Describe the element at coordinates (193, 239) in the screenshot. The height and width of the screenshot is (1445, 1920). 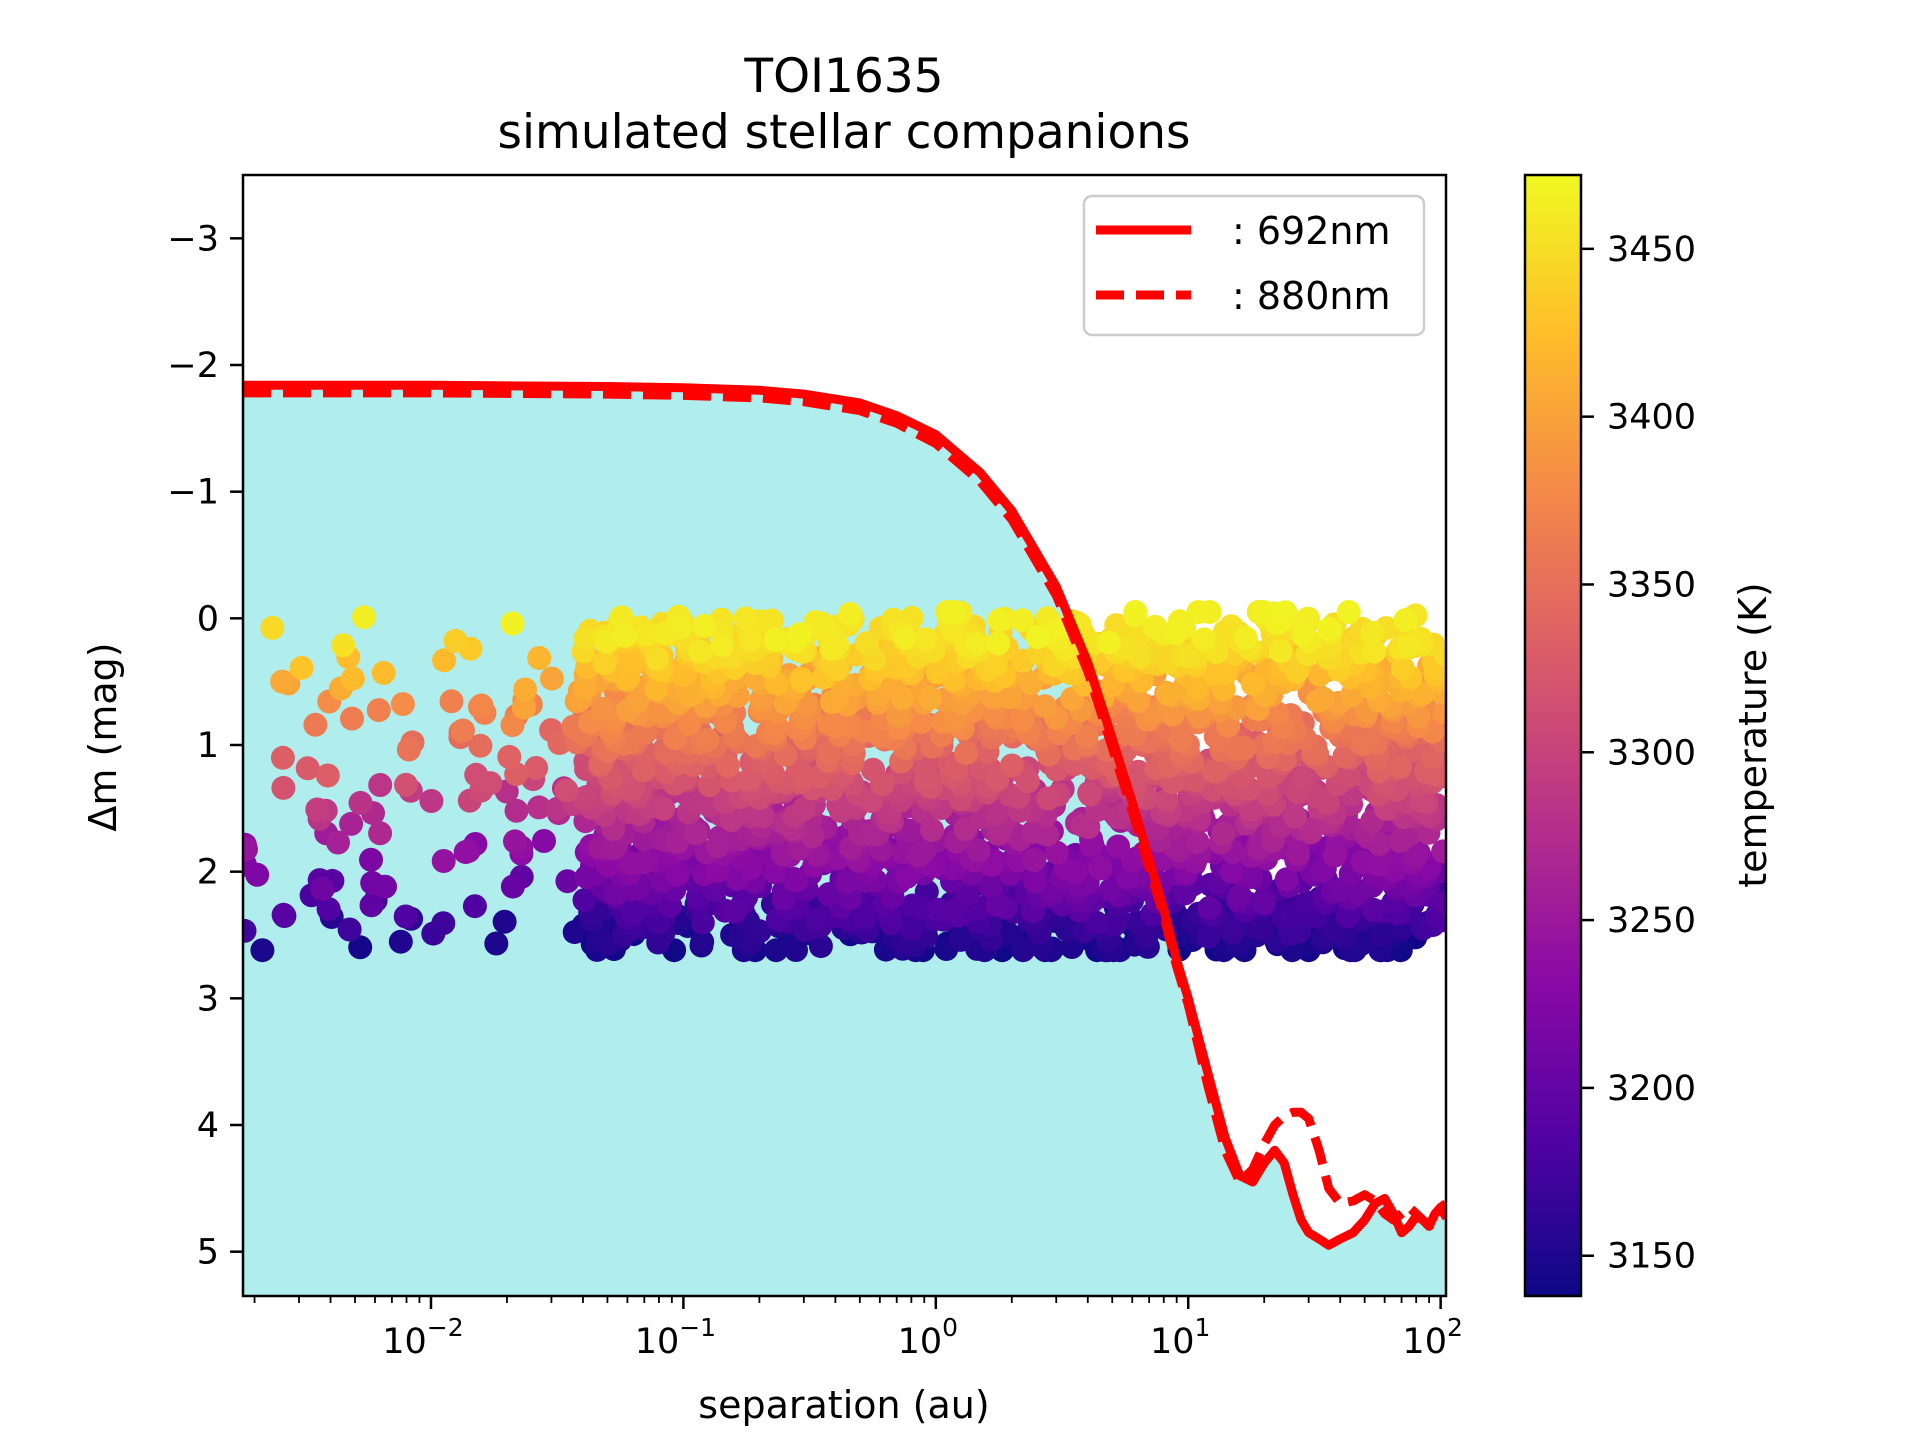
I see `y-tick-label: −3` at that location.